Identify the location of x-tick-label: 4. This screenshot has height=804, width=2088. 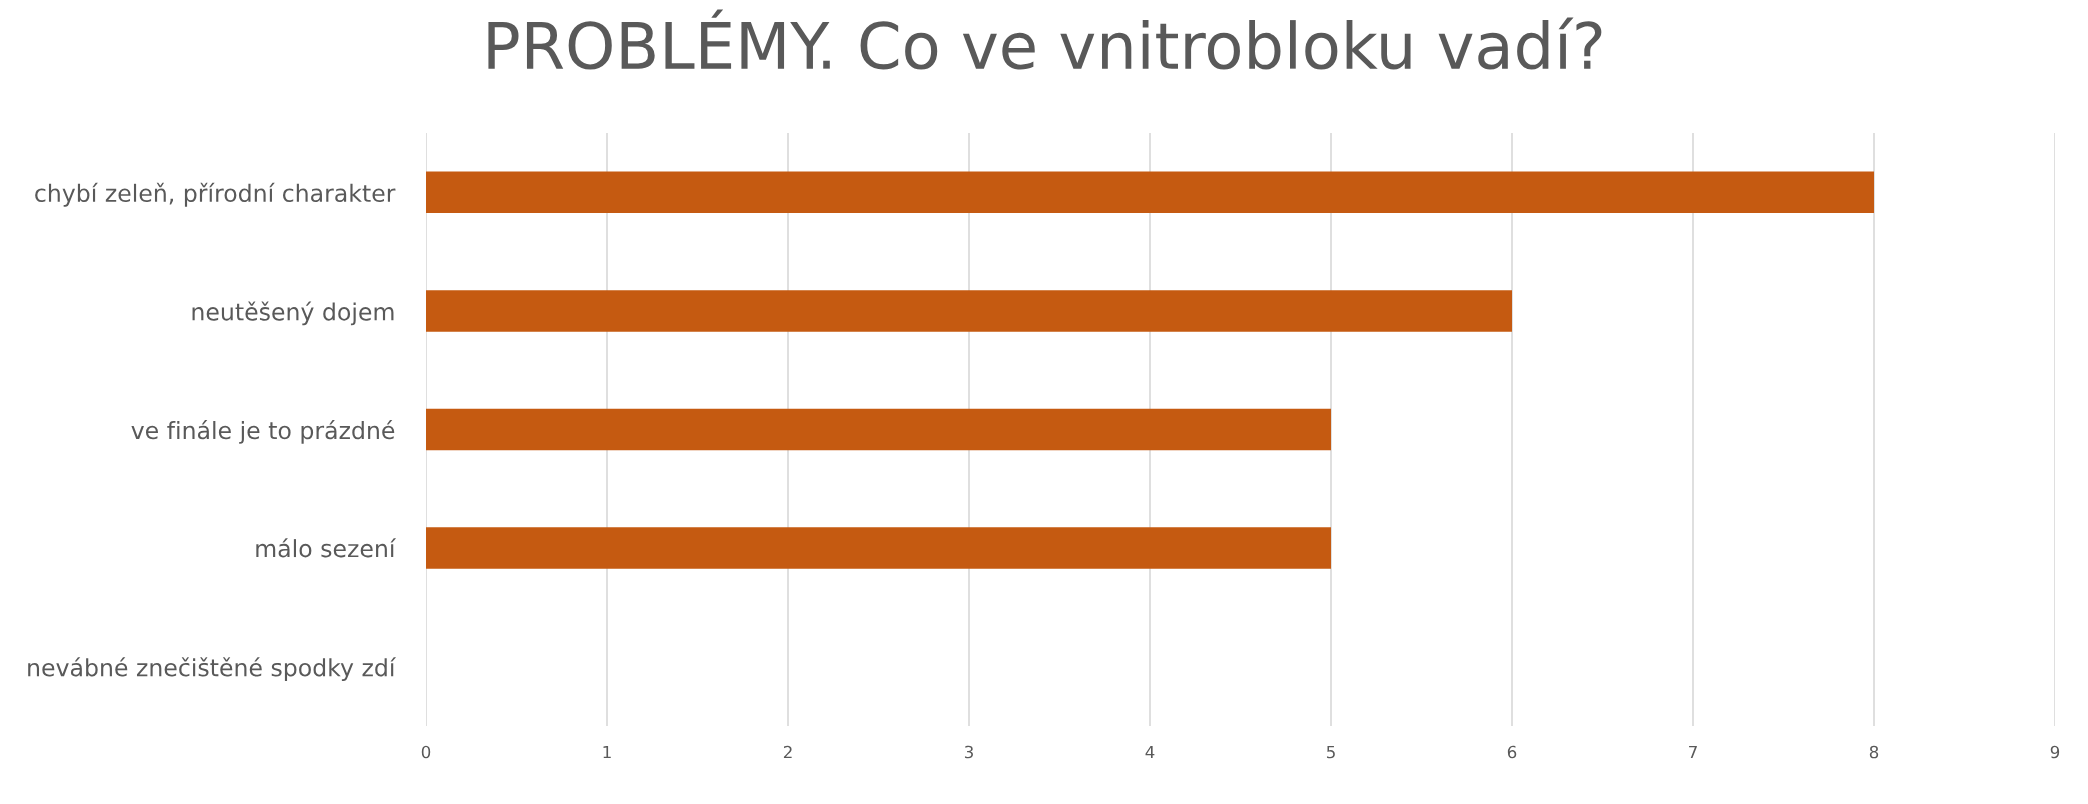
(1150, 752).